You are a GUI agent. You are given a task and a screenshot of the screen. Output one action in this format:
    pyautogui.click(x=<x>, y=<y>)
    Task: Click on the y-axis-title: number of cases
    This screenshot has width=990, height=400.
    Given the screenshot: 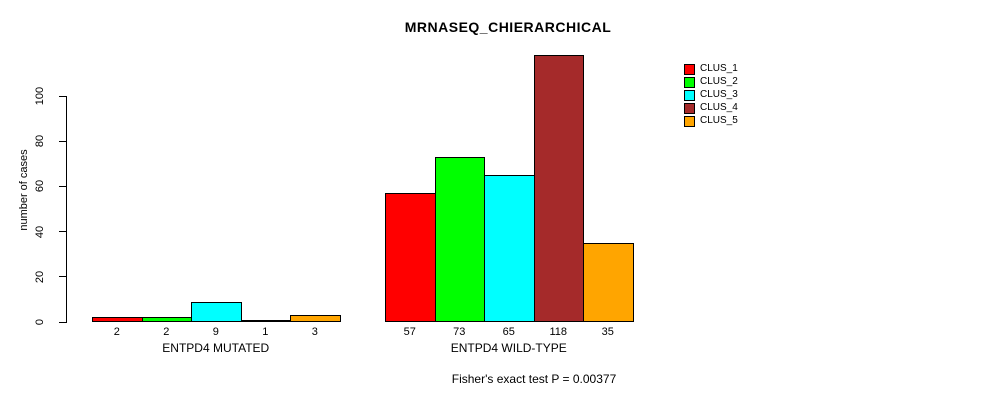 What is the action you would take?
    pyautogui.click(x=24, y=190)
    